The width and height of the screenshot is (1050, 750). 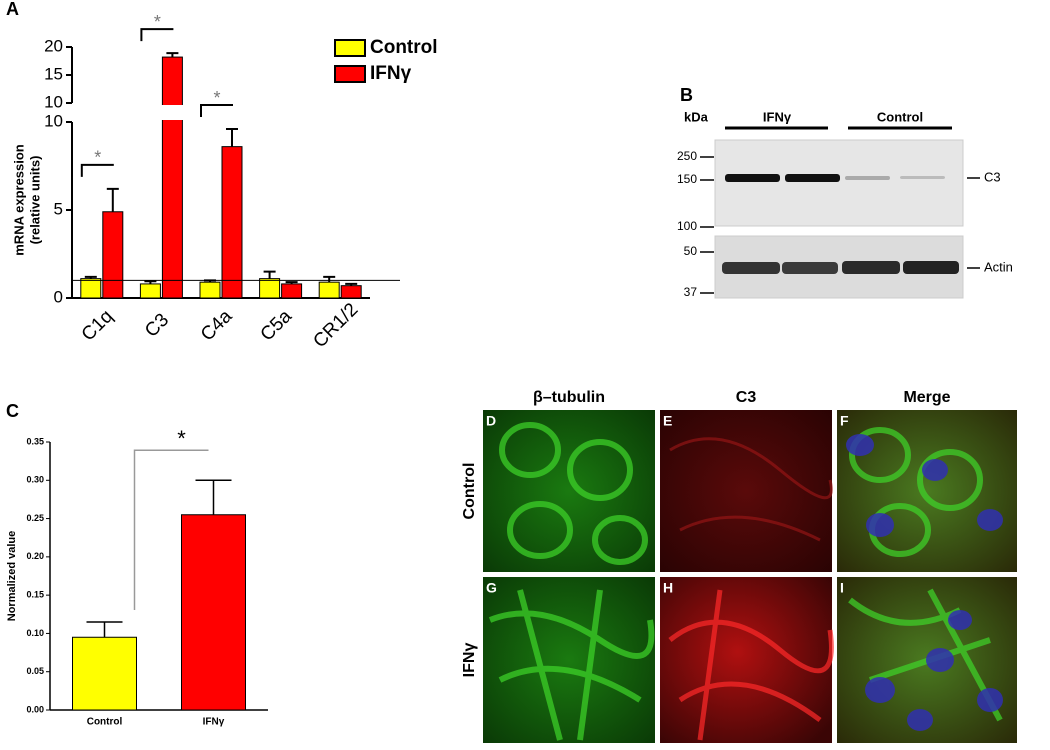 What do you see at coordinates (35, 556) in the screenshot?
I see `y-tick-label: 0.20` at bounding box center [35, 556].